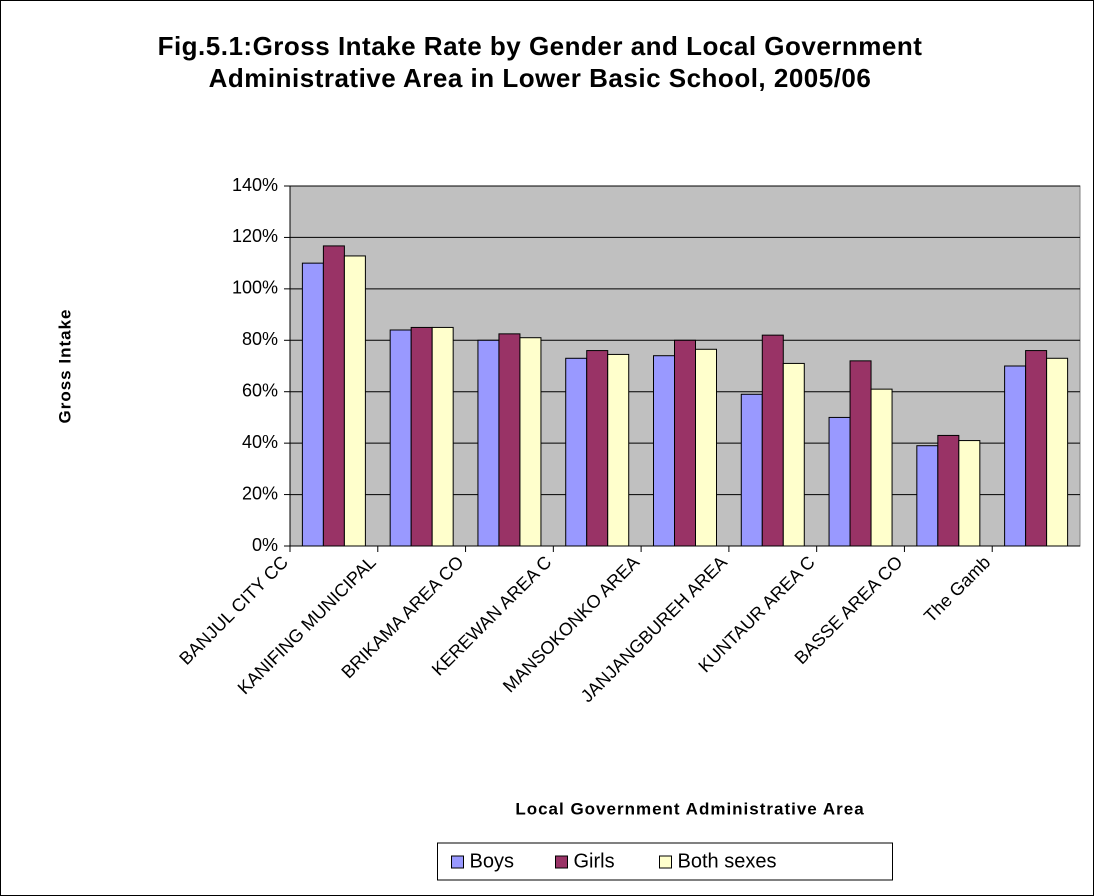  Describe the element at coordinates (260, 339) in the screenshot. I see `y-tick-label: 80%` at that location.